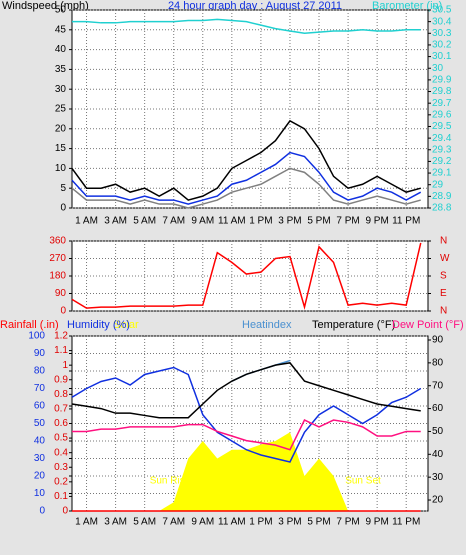  Describe the element at coordinates (45, 6) in the screenshot. I see `wind-label: Windspeed (mph)` at that location.